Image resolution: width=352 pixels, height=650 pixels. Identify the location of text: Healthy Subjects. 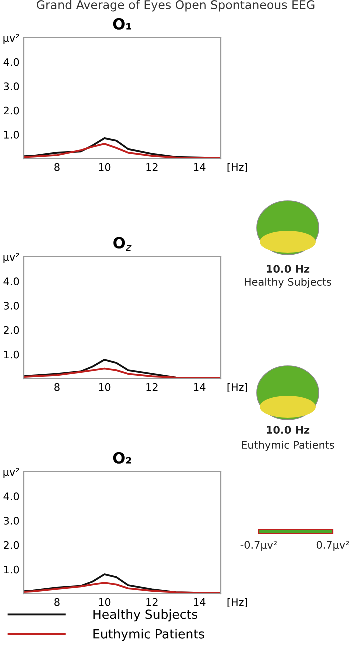
(288, 283).